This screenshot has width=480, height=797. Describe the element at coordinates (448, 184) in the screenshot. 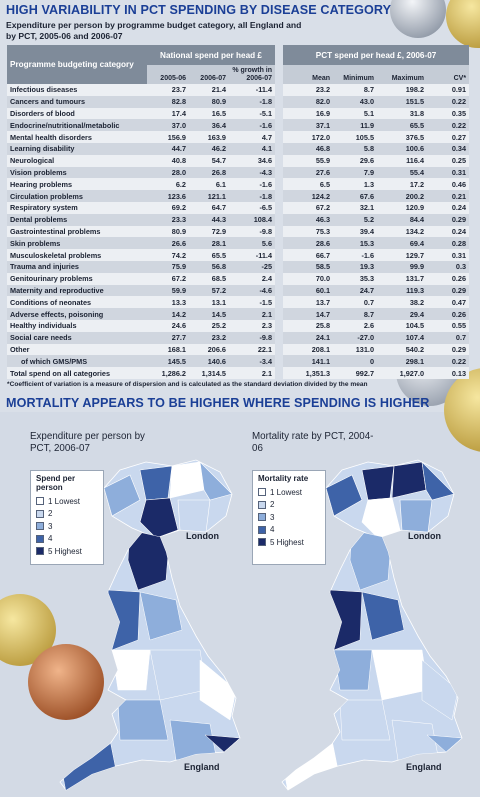

I see `cell: 0.46` at that location.